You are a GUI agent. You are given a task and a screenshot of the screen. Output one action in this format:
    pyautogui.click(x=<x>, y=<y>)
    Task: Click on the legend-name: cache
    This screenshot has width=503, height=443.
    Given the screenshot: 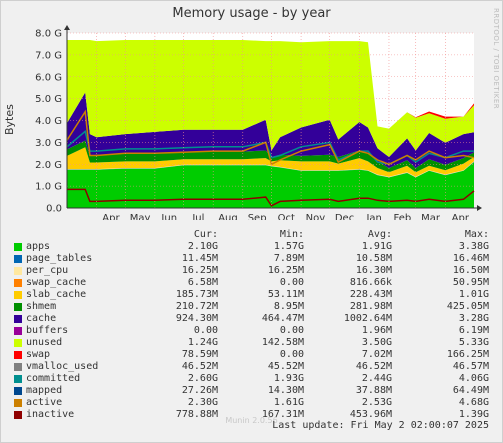 What is the action you would take?
    pyautogui.click(x=41, y=318)
    